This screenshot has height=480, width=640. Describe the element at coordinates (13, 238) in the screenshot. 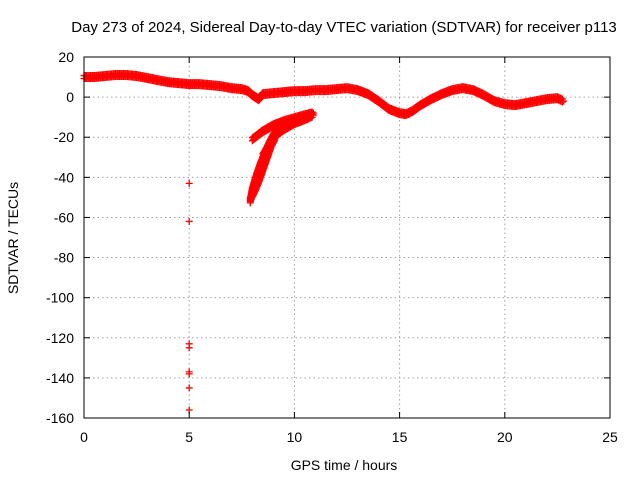

I see `y-axis-label: SDTVAR / TECUs` at that location.